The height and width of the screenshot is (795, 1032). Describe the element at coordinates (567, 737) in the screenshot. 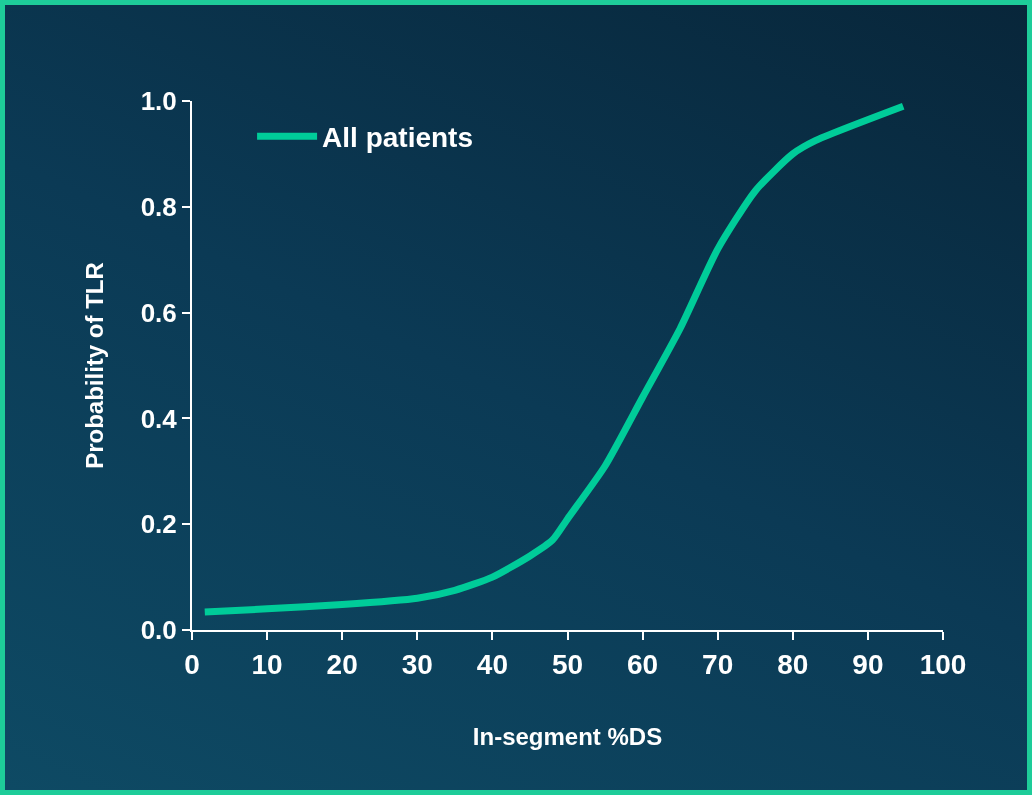

I see `x-axis-title: In-segment %DS` at that location.